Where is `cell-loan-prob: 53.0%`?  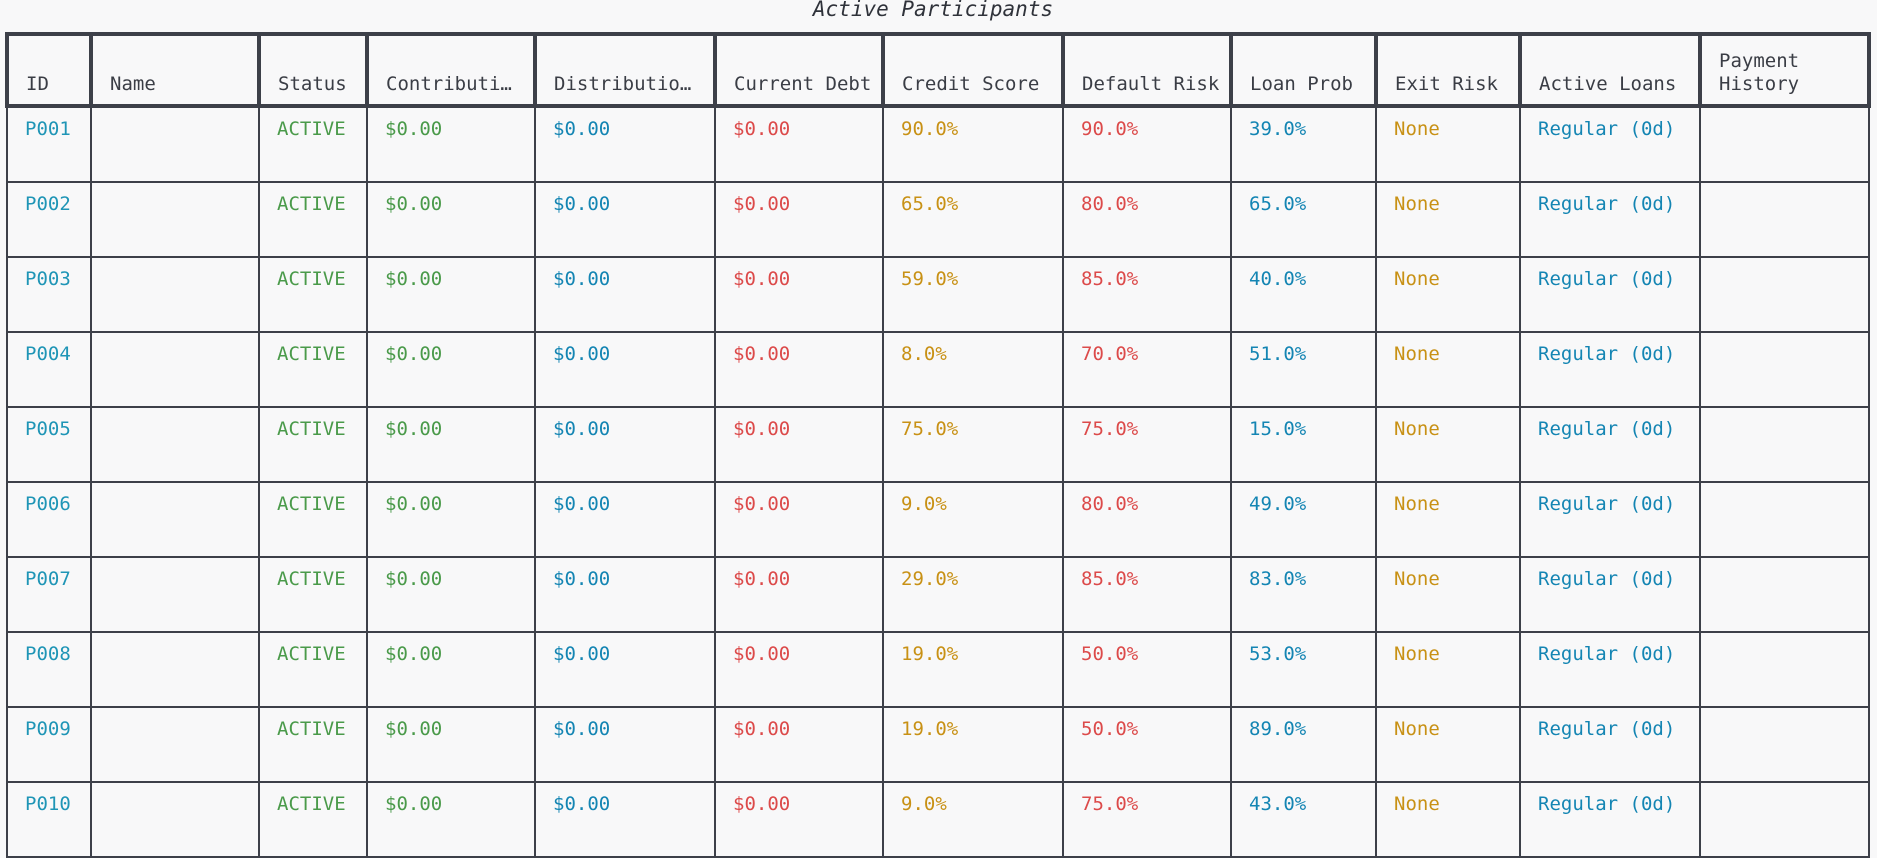
cell-loan-prob: 53.0% is located at coordinates (1303, 669).